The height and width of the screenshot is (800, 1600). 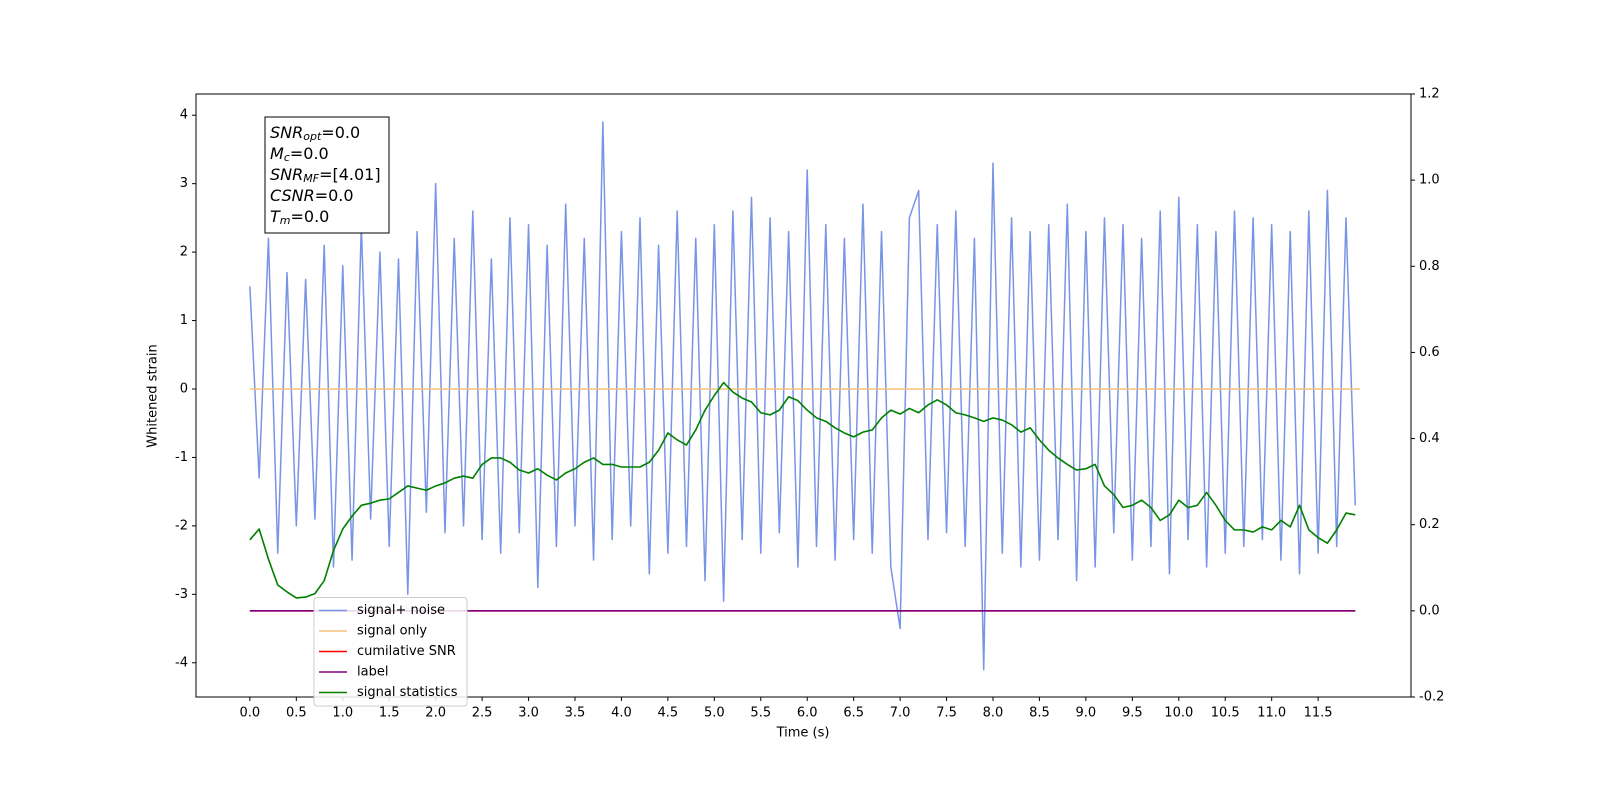 I want to click on y-tick-label: -3, so click(x=181, y=594).